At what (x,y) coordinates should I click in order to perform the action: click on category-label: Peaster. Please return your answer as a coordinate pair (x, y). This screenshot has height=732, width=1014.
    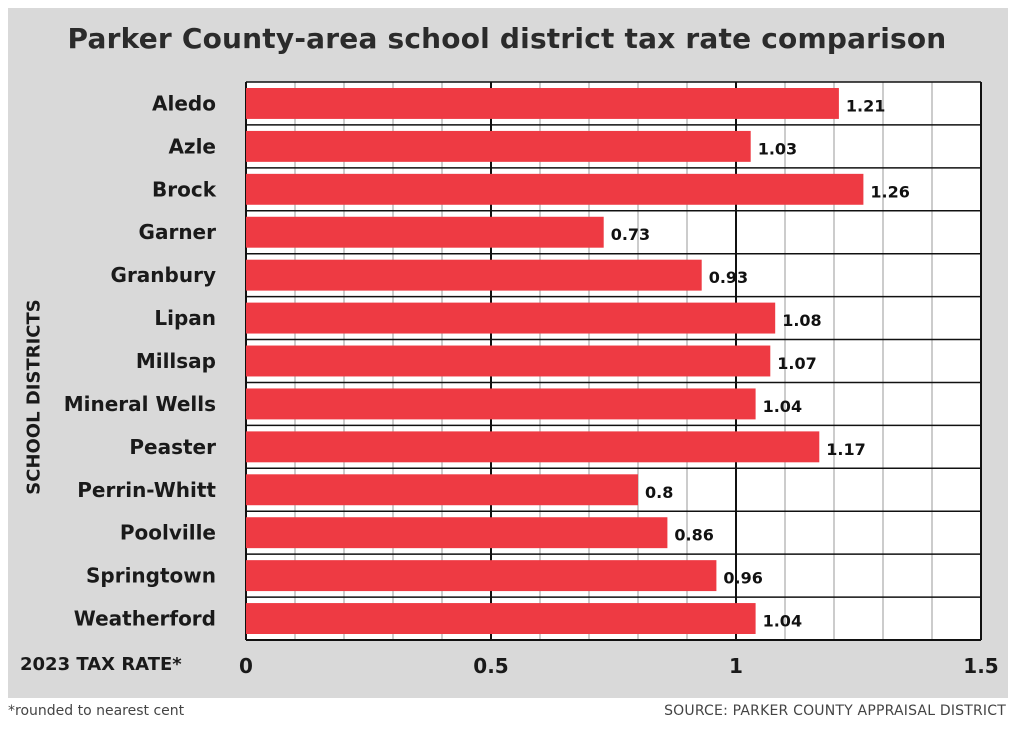
    Looking at the image, I should click on (172, 447).